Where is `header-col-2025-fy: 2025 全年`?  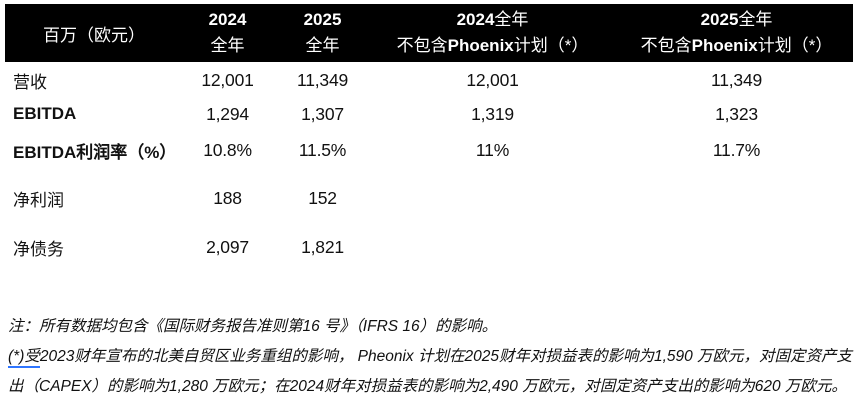 header-col-2025-fy: 2025 全年 is located at coordinates (322, 33).